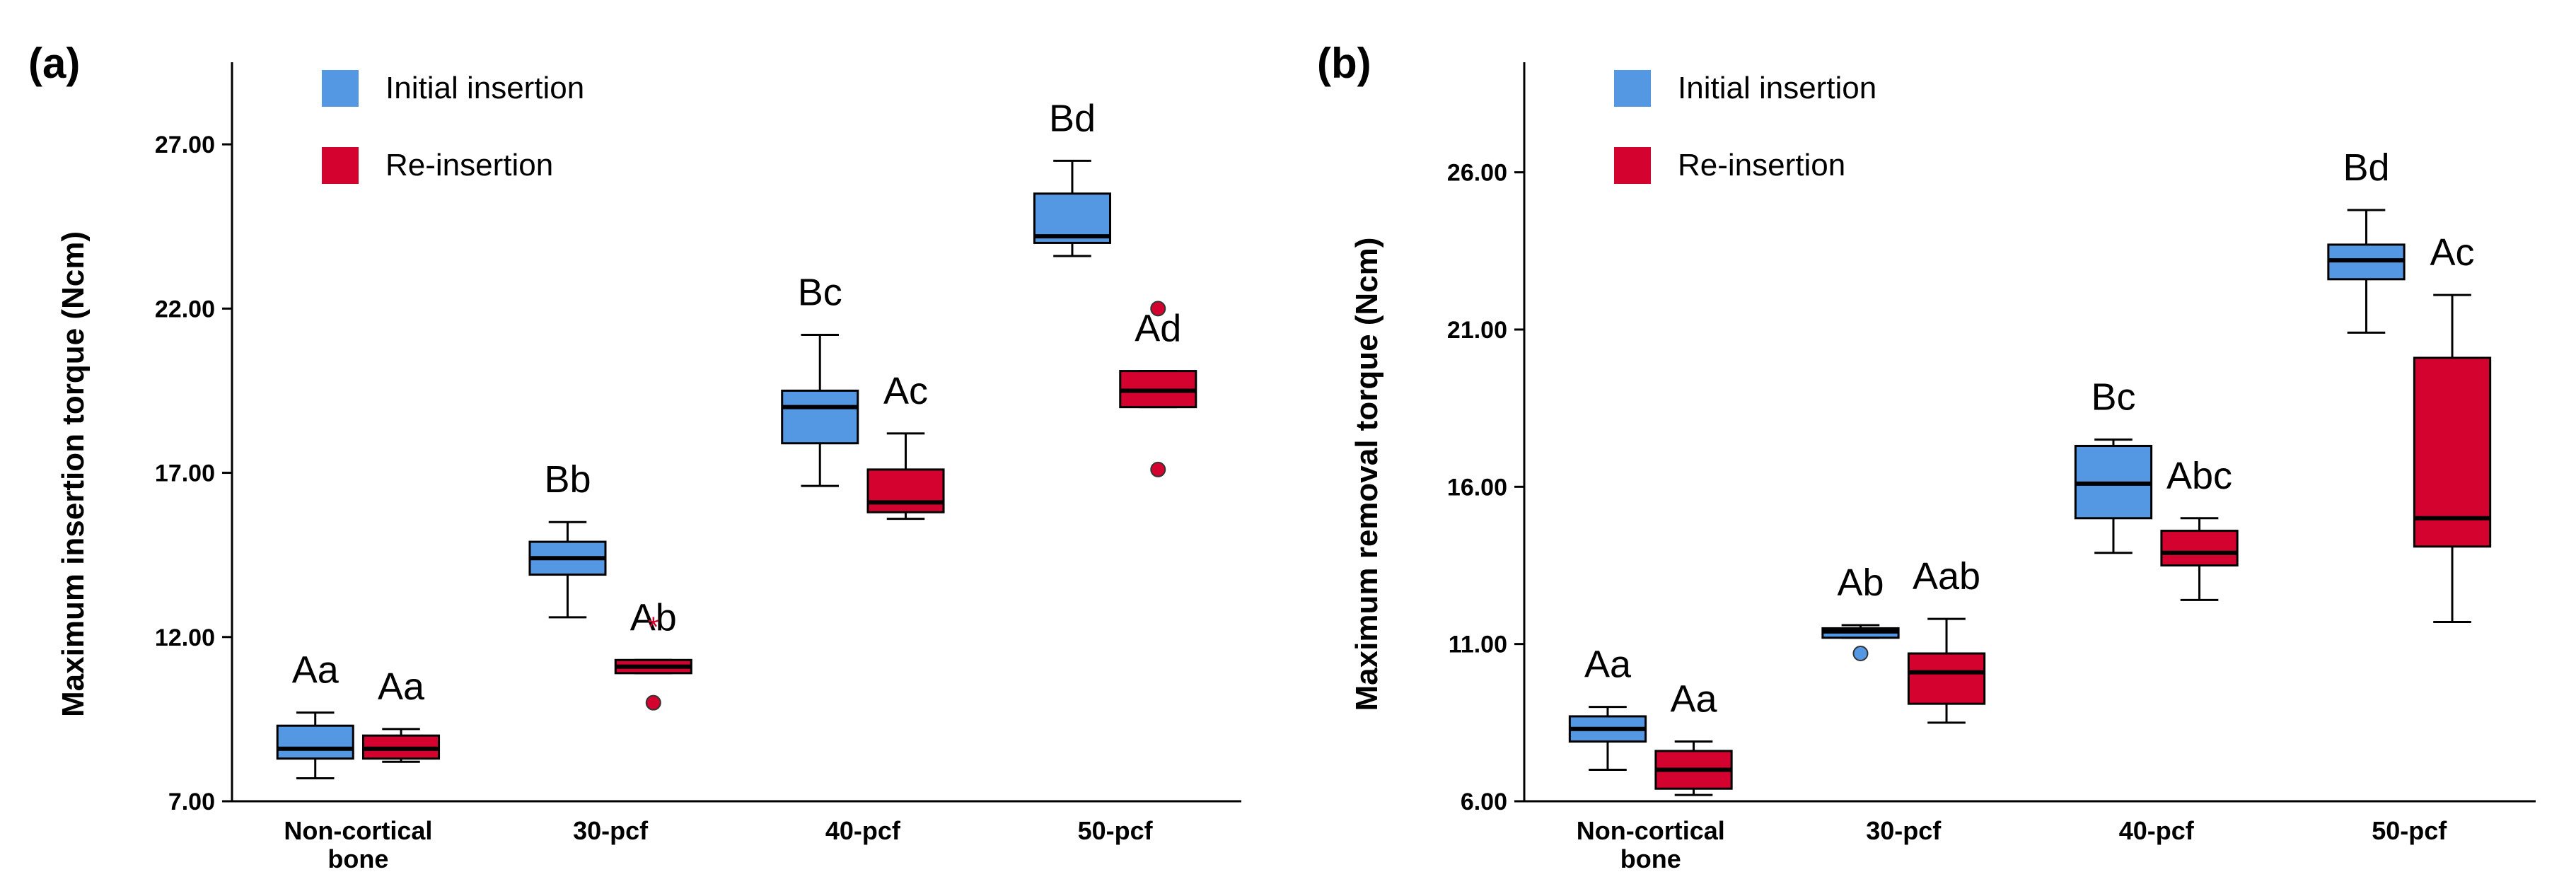  I want to click on panel-label: (b), so click(1344, 64).